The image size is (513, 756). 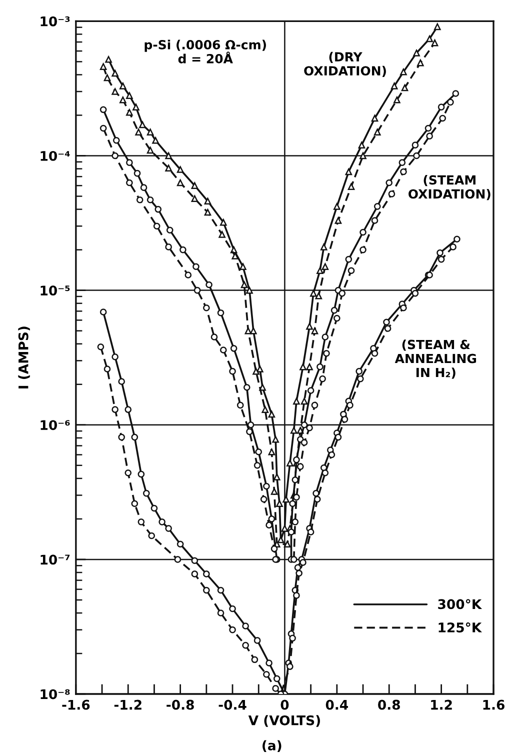 I want to click on text: 300°K, so click(x=460, y=604).